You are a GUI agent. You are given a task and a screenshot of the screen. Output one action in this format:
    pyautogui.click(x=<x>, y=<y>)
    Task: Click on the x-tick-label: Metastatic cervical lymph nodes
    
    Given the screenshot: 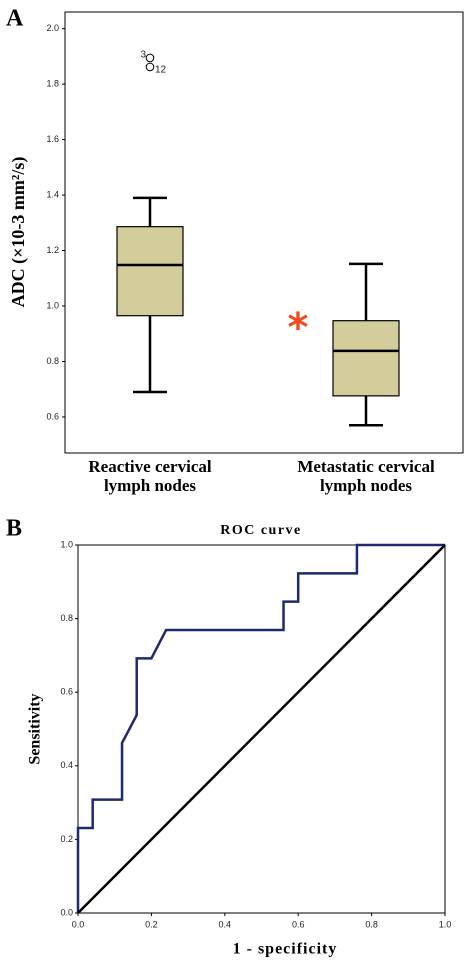 What is the action you would take?
    pyautogui.click(x=366, y=476)
    